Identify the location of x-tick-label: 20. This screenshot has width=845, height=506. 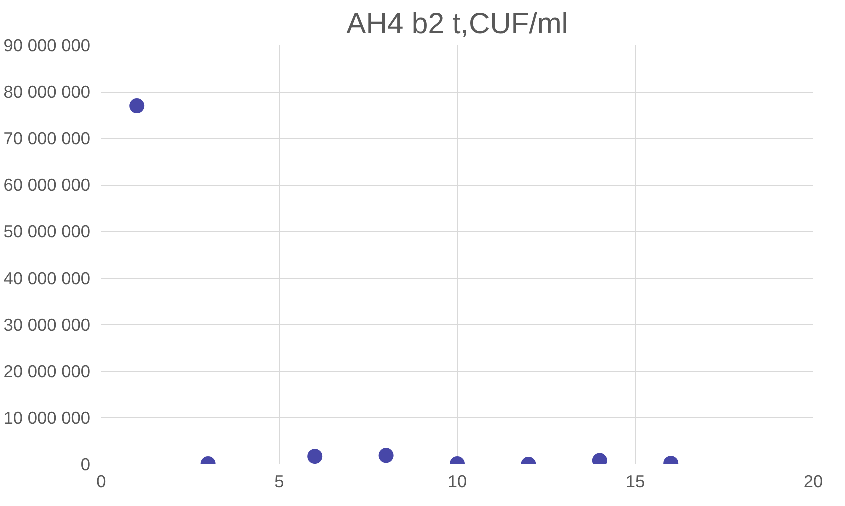
(814, 482).